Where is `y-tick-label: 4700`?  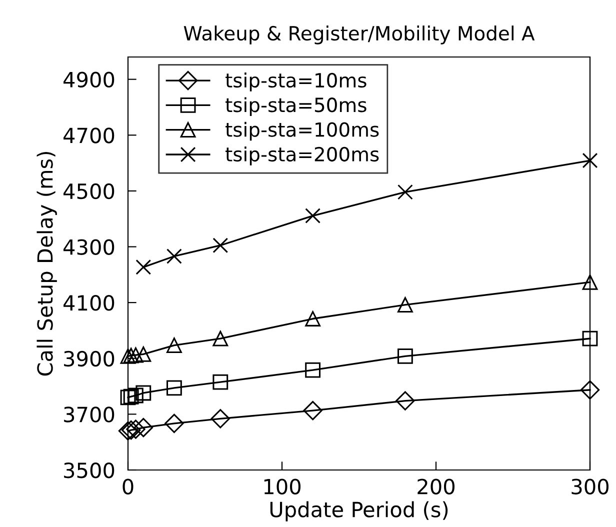 y-tick-label: 4700 is located at coordinates (89, 136).